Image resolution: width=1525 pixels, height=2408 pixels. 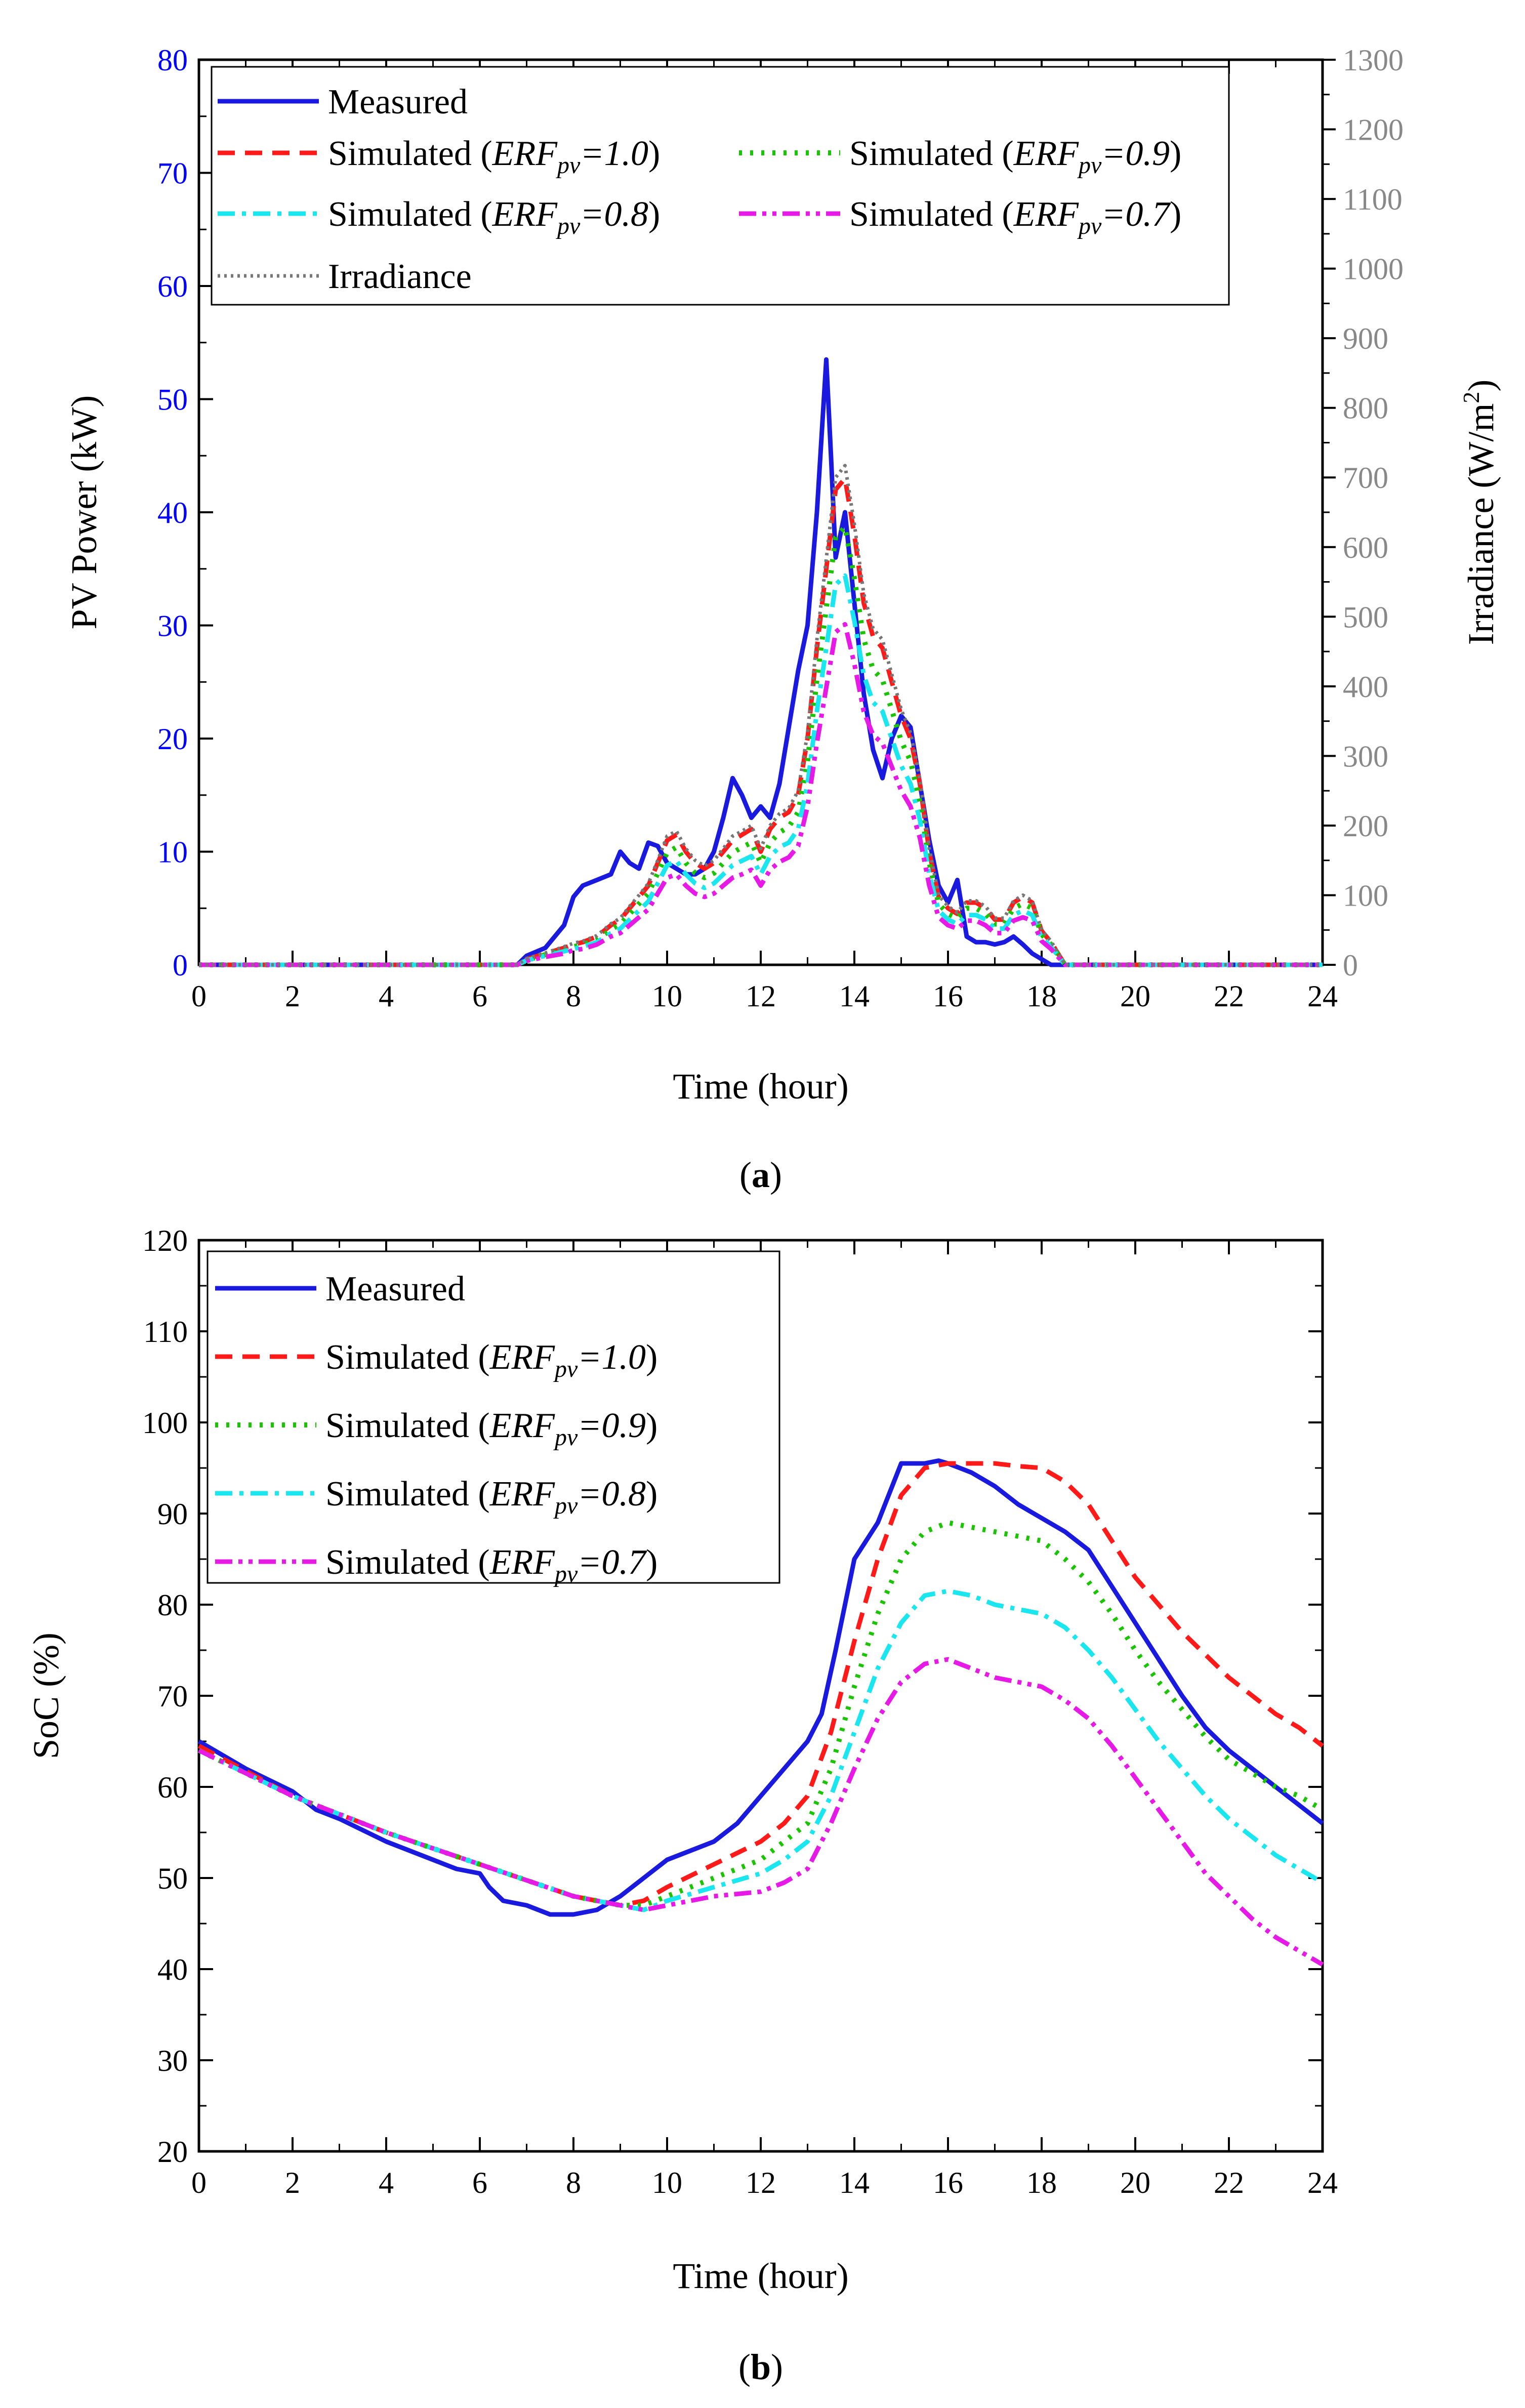 I want to click on x-tick-label-0: 0, so click(x=199, y=2182).